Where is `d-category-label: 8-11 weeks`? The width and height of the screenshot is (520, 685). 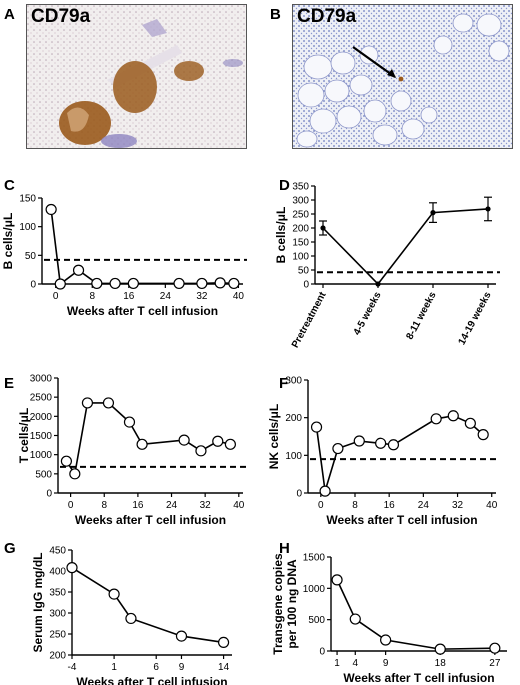 d-category-label: 8-11 weeks is located at coordinates (421, 316).